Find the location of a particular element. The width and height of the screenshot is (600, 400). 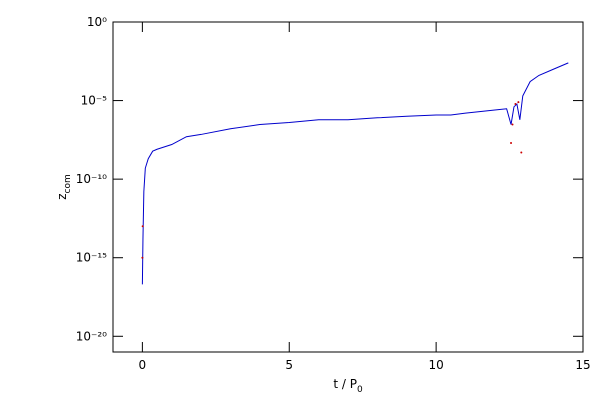

y-axis-label-main: z is located at coordinates (62, 196).